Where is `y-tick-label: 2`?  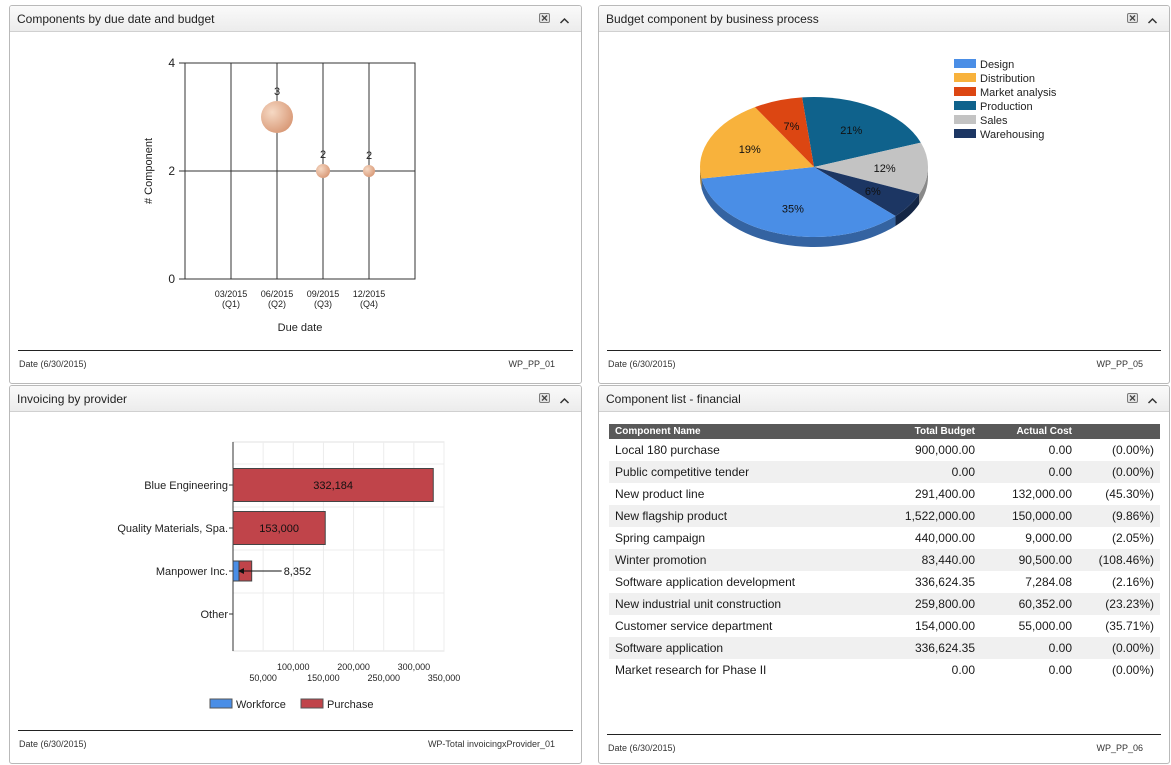 y-tick-label: 2 is located at coordinates (171, 171).